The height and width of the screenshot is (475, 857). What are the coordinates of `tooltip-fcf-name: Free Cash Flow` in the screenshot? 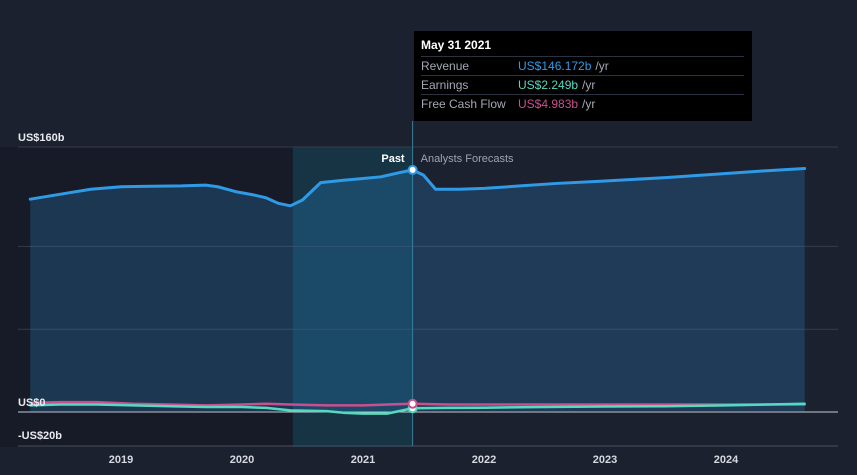 It's located at (463, 104).